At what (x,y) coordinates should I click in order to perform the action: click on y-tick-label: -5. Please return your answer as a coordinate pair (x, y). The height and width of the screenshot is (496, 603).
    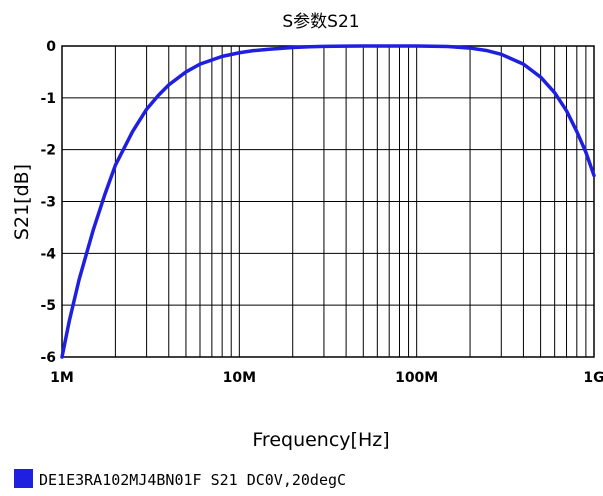
    Looking at the image, I should click on (48, 306).